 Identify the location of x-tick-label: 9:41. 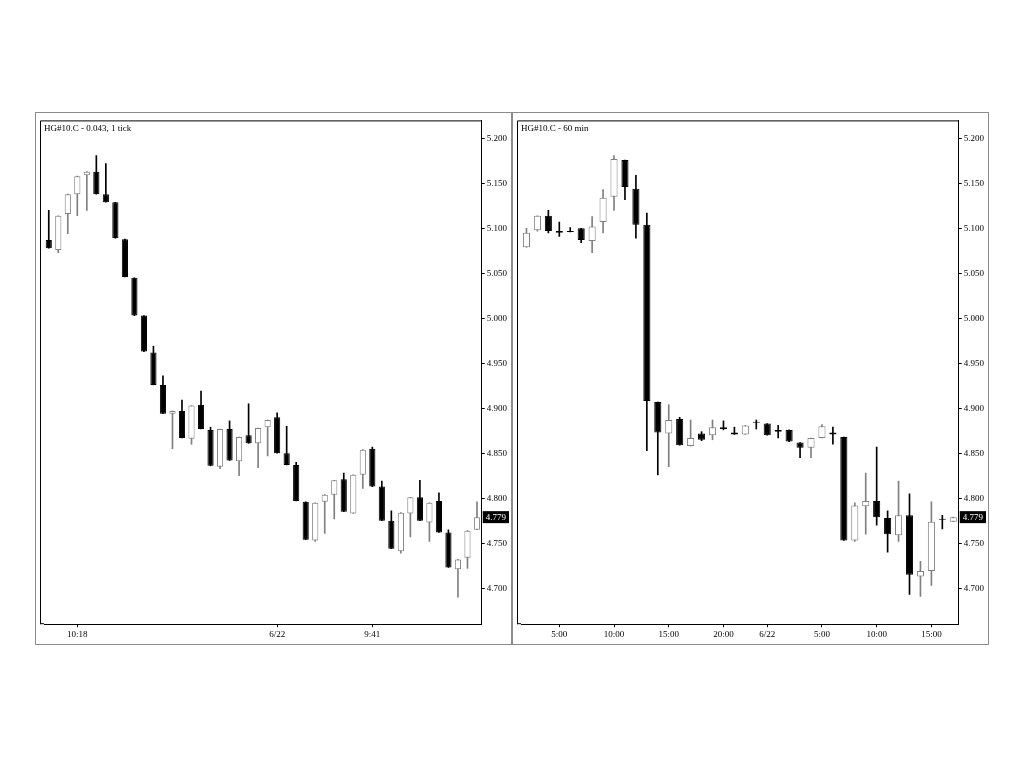
(372, 633).